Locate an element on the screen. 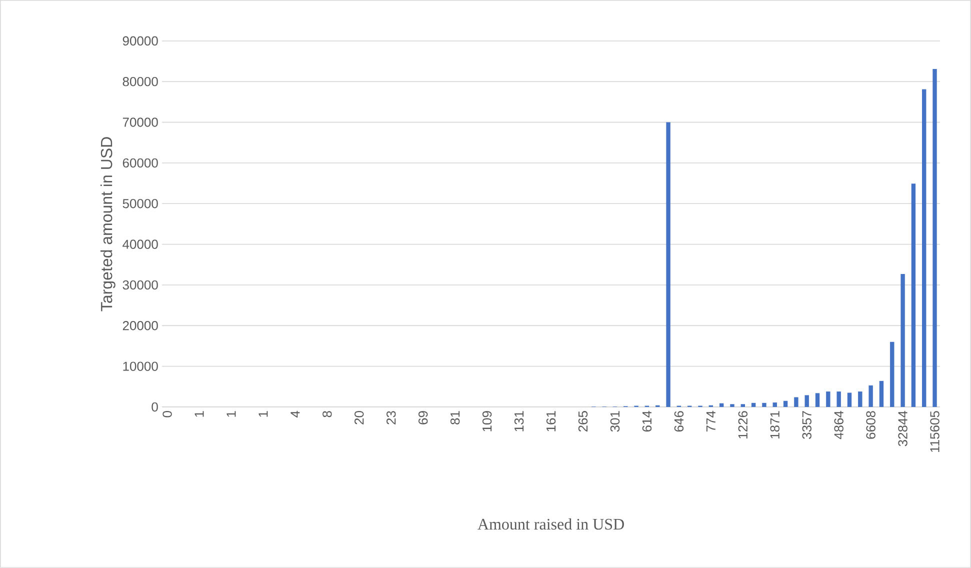  y-tick-label: 20000 is located at coordinates (140, 325).